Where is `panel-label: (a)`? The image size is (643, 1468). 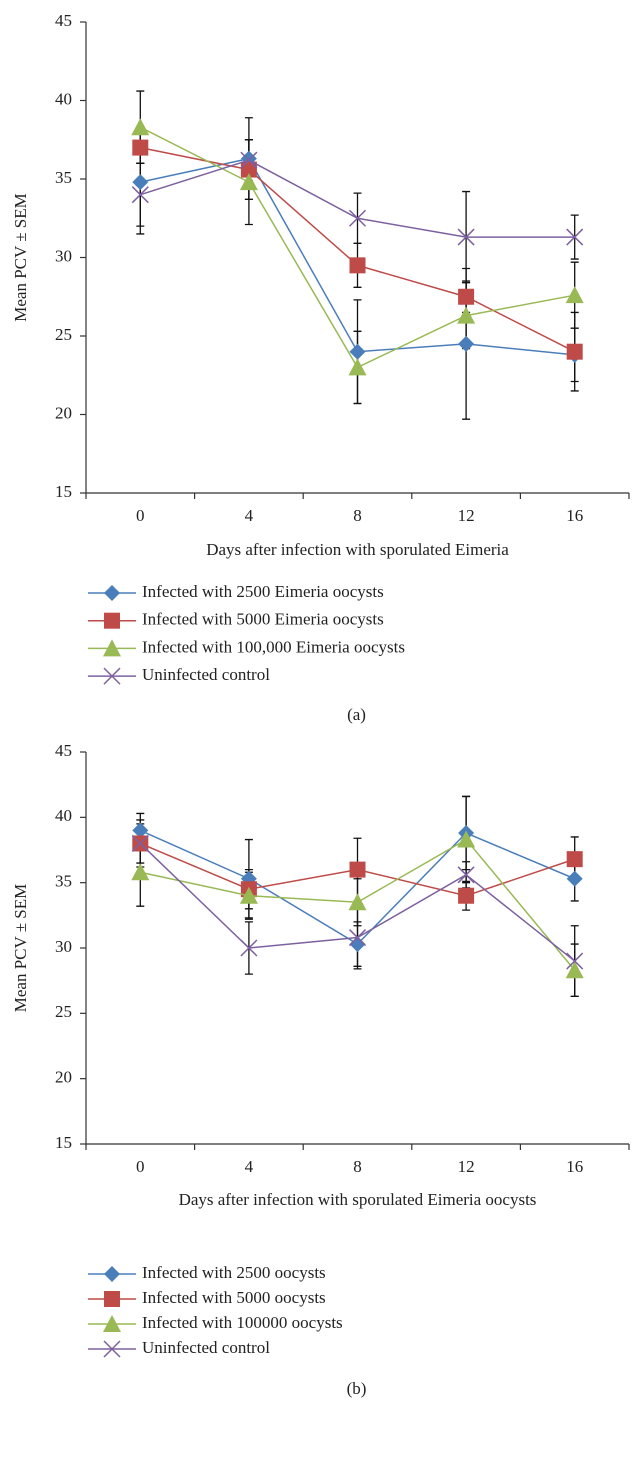 panel-label: (a) is located at coordinates (356, 714).